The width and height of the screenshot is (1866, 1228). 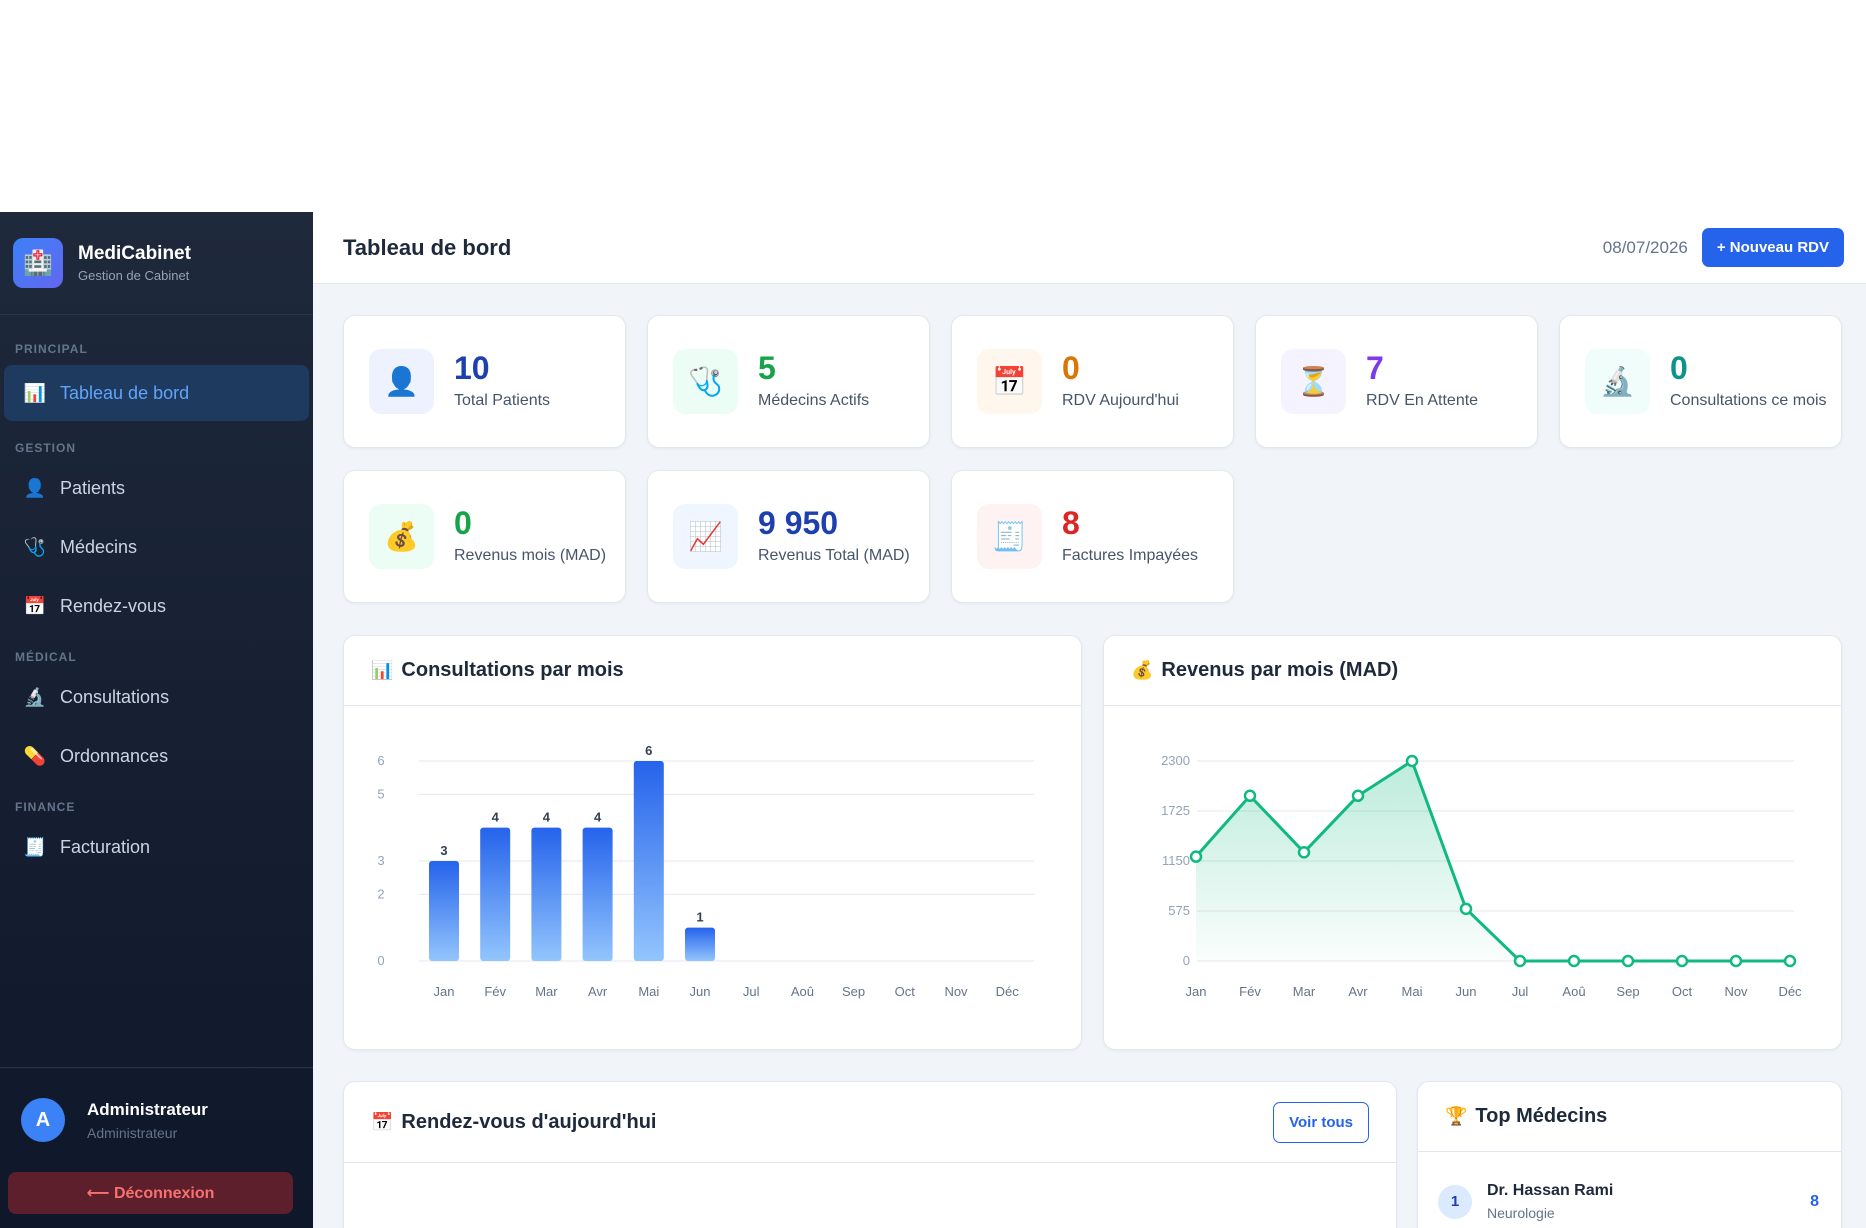 I want to click on rank-badge: 1, so click(x=1455, y=1201).